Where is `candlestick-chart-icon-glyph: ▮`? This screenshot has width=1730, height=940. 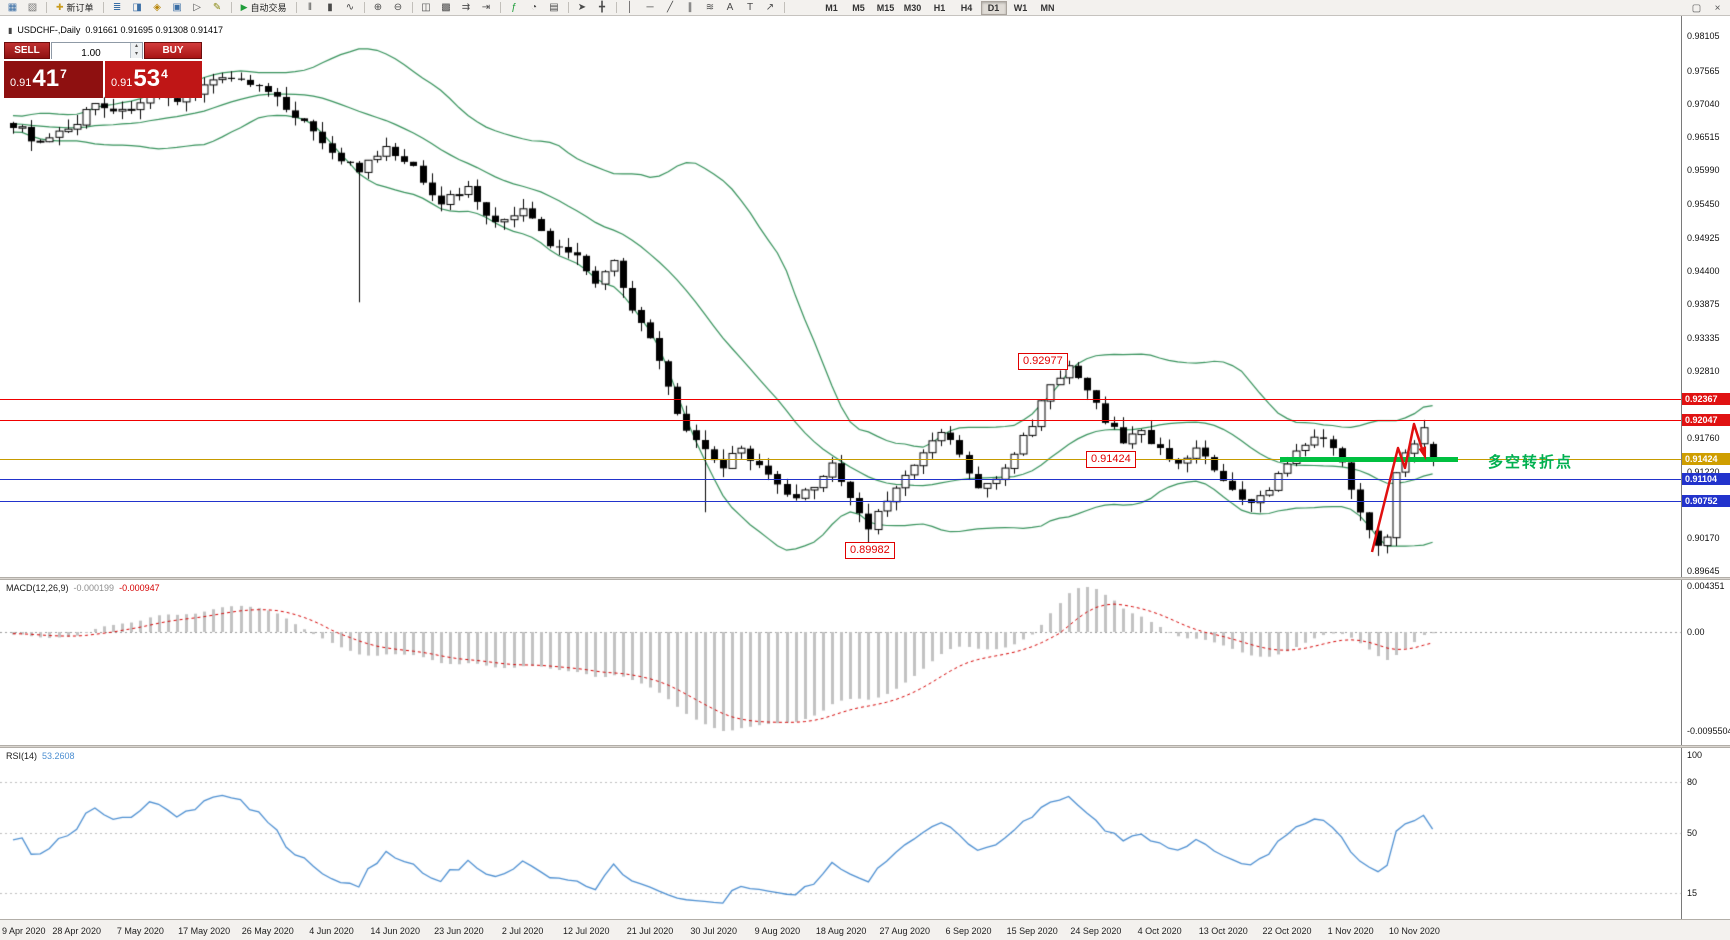
candlestick-chart-icon-glyph: ▮ is located at coordinates (330, 7).